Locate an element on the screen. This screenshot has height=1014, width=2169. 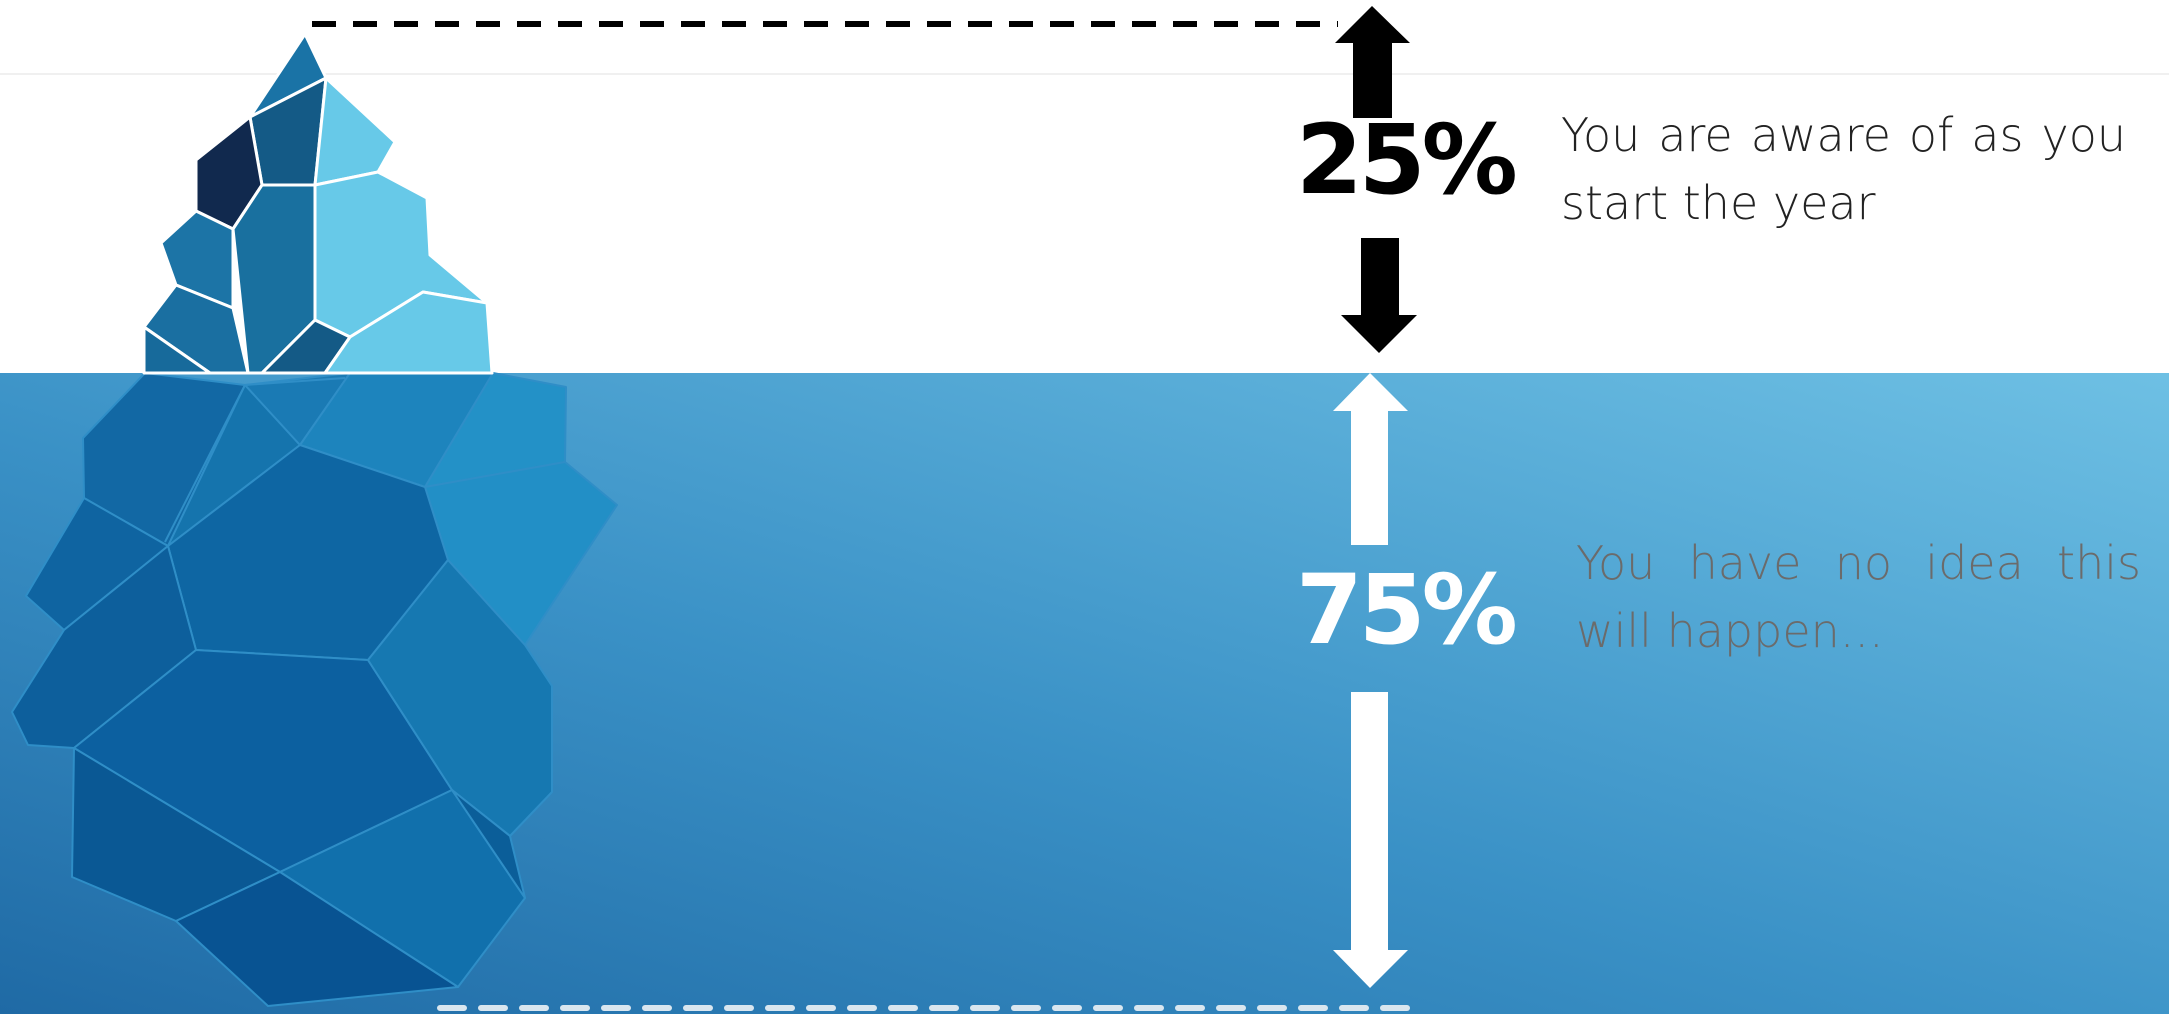
top-strip is located at coordinates (1084, 37).